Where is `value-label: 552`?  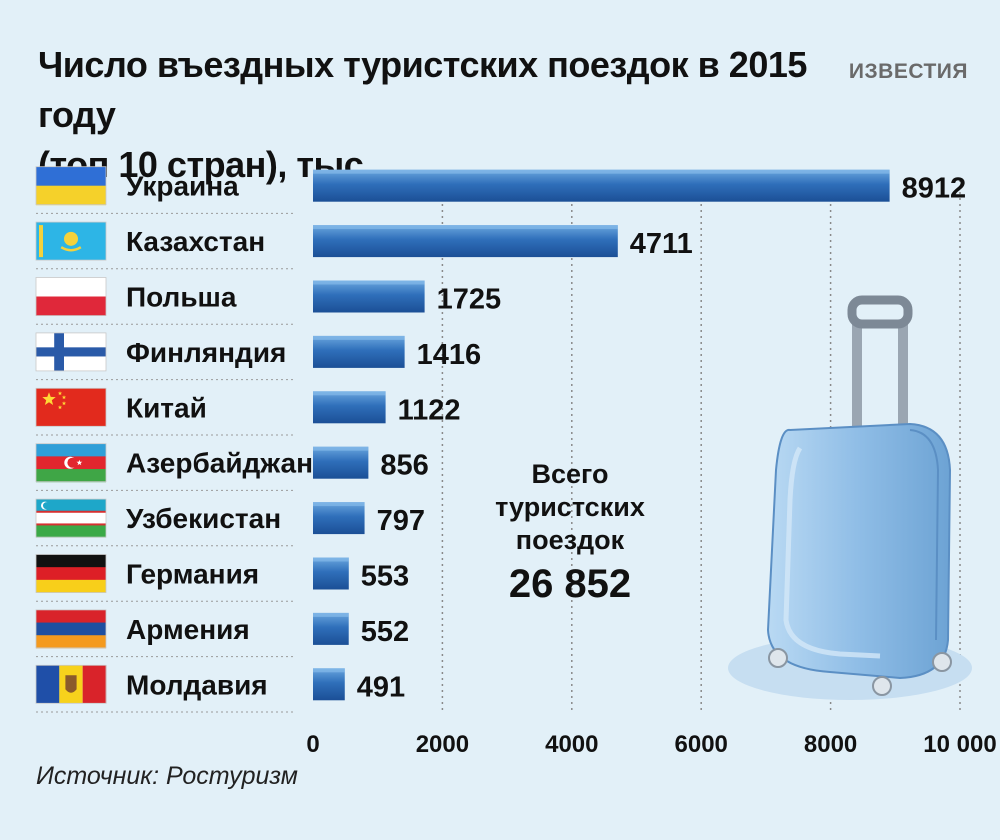 value-label: 552 is located at coordinates (385, 632).